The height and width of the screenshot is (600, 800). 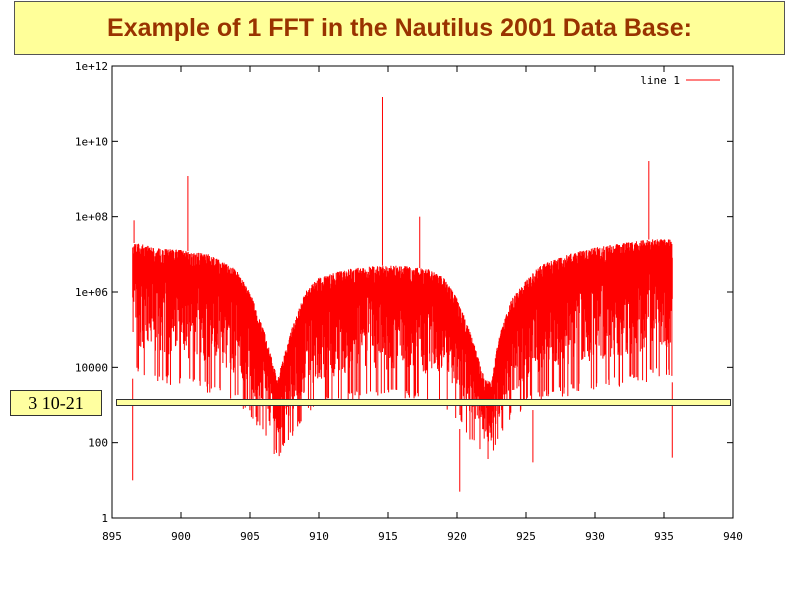 What do you see at coordinates (91, 292) in the screenshot?
I see `y-tick-label: 1e+06` at bounding box center [91, 292].